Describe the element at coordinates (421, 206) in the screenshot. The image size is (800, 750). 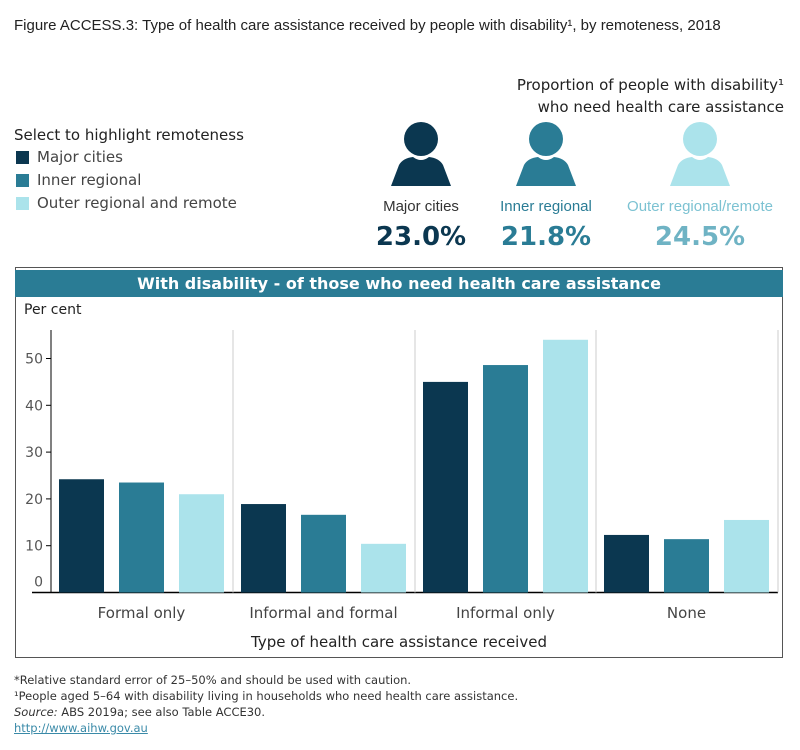
I see `proportion-label: Major cities` at that location.